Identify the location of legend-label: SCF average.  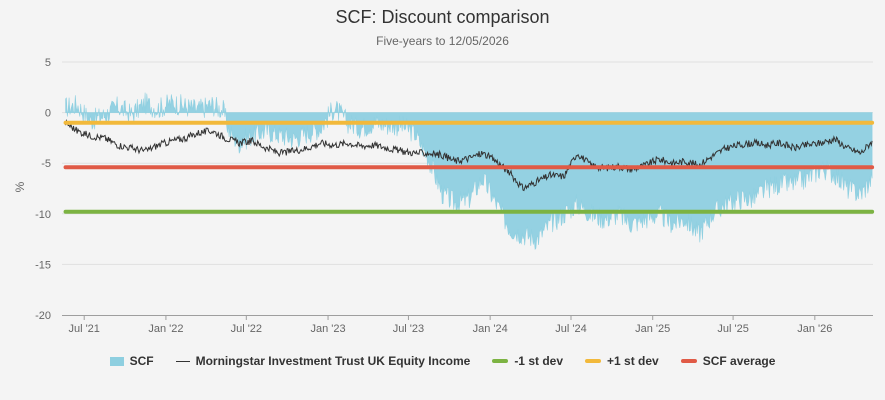
(739, 361).